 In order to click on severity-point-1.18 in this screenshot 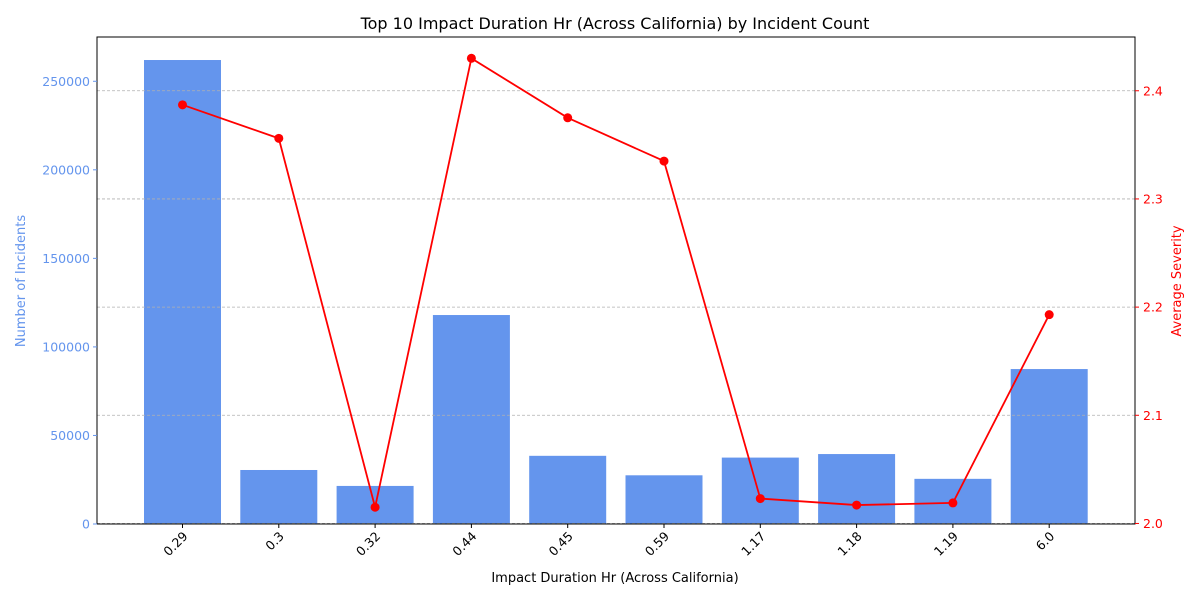, I will do `click(857, 505)`.